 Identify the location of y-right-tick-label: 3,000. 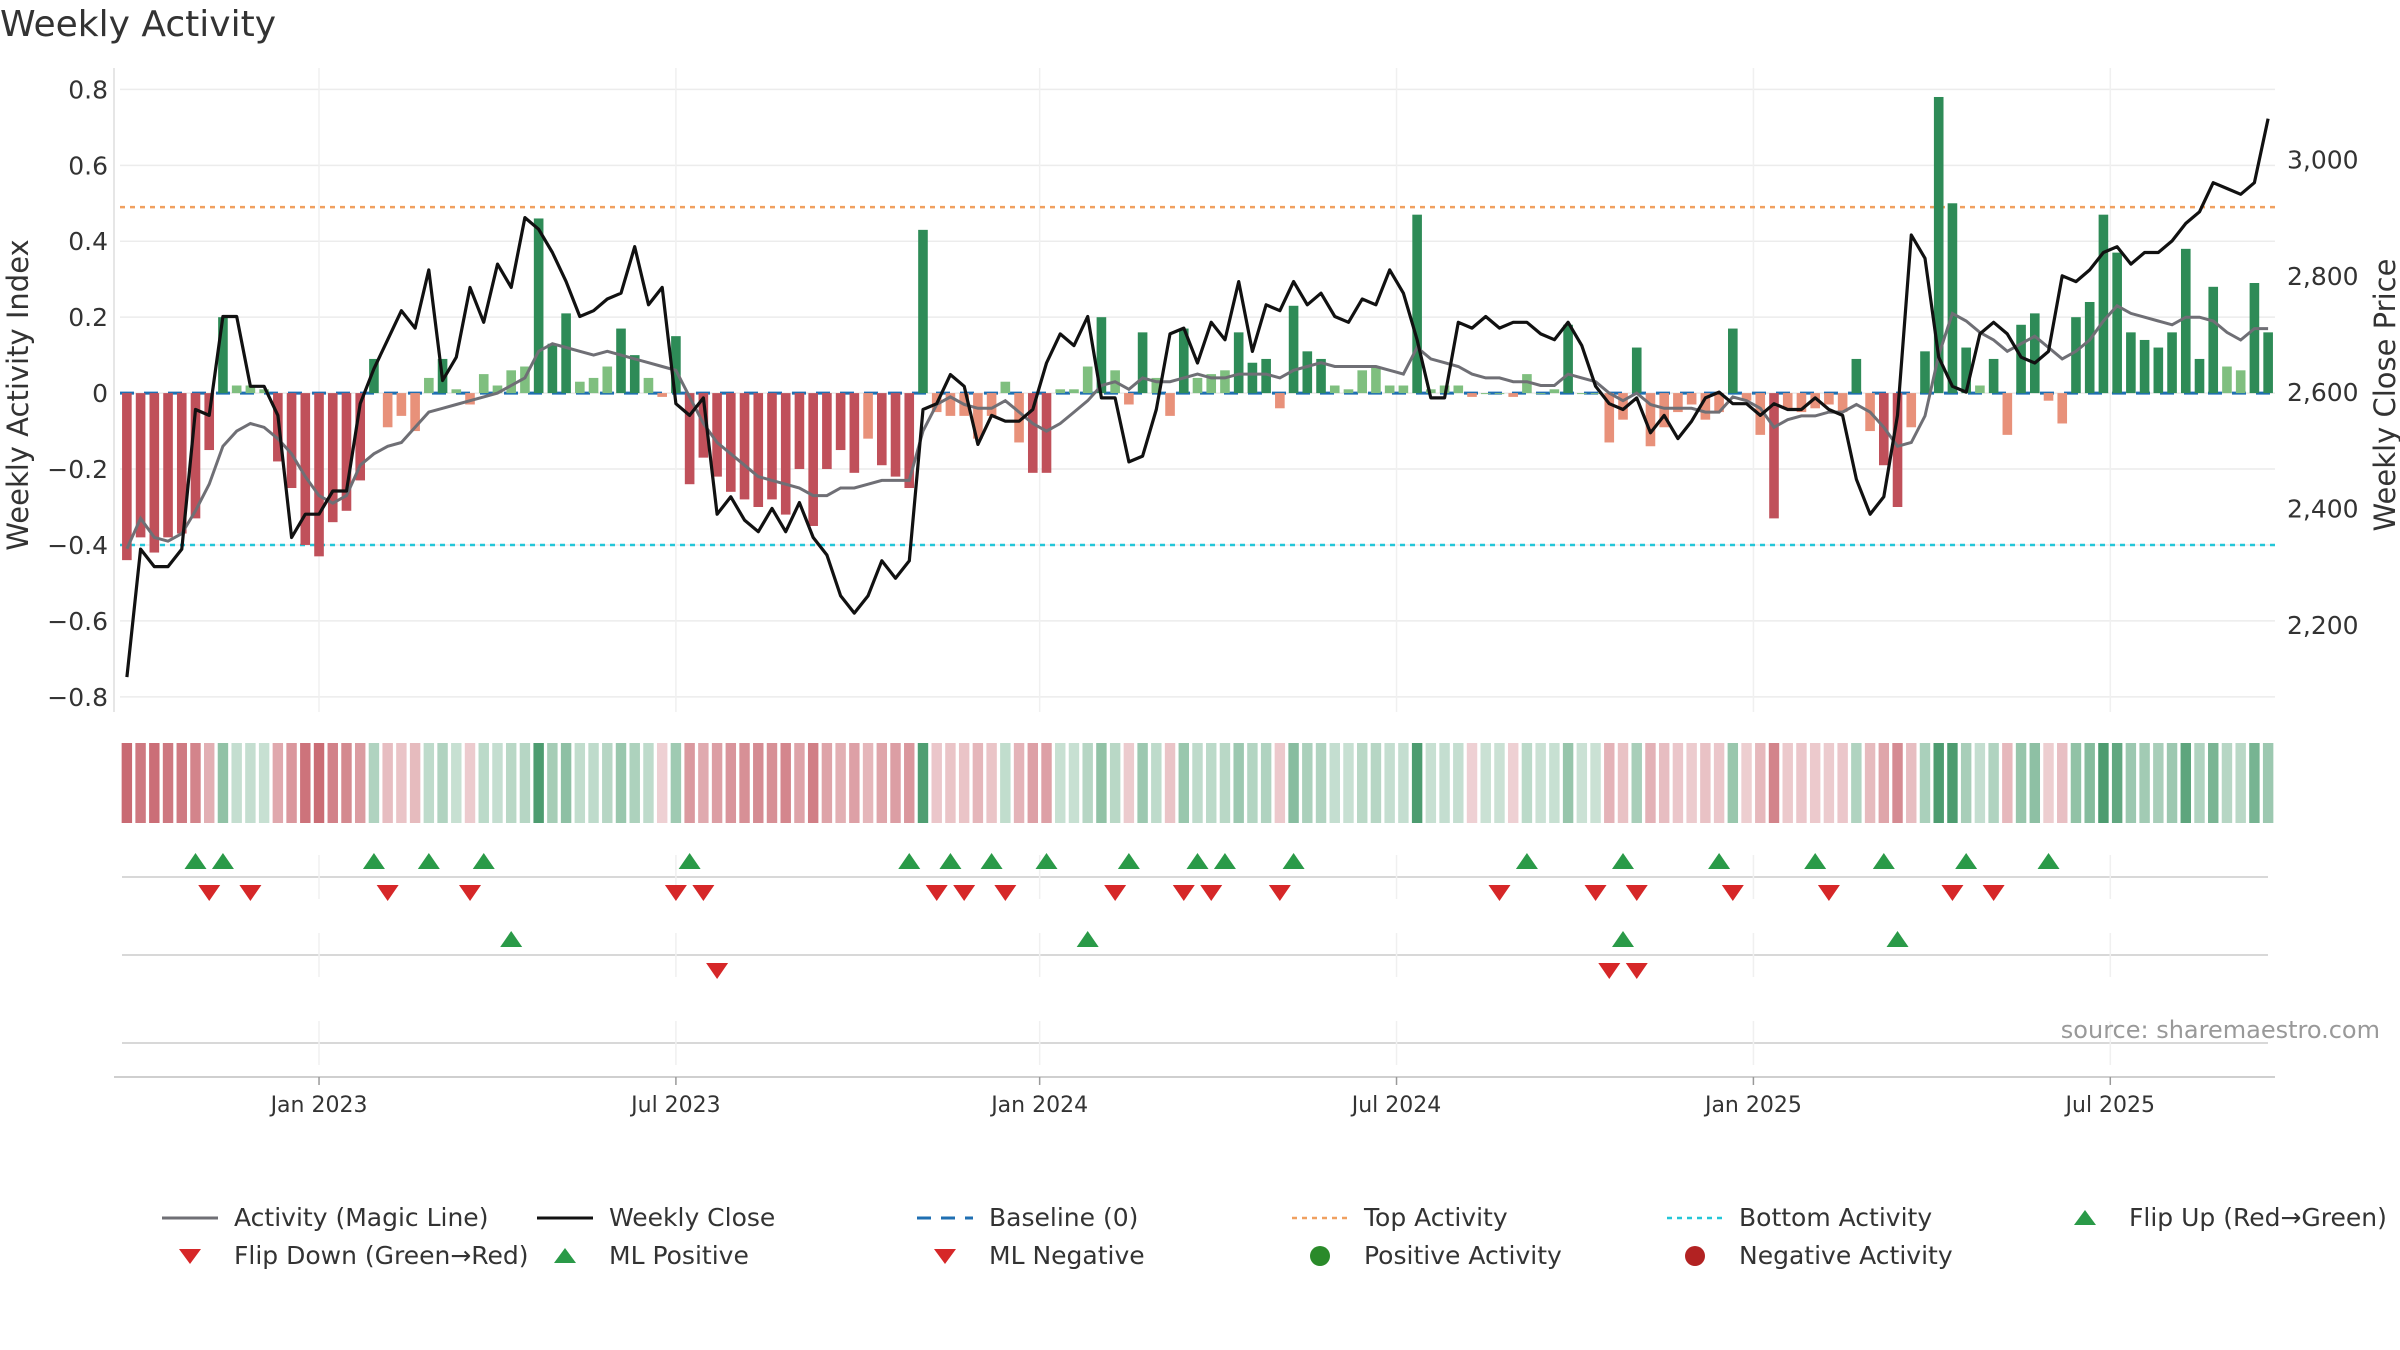
(2323, 159).